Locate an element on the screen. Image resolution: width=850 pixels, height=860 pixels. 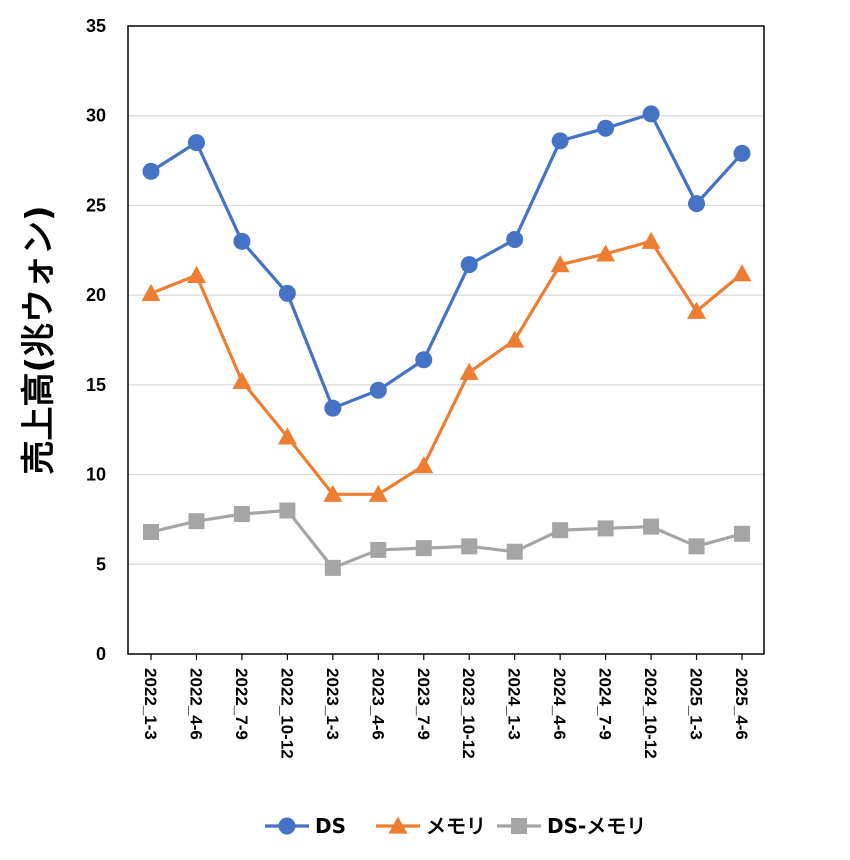
series-square is located at coordinates (446, 539).